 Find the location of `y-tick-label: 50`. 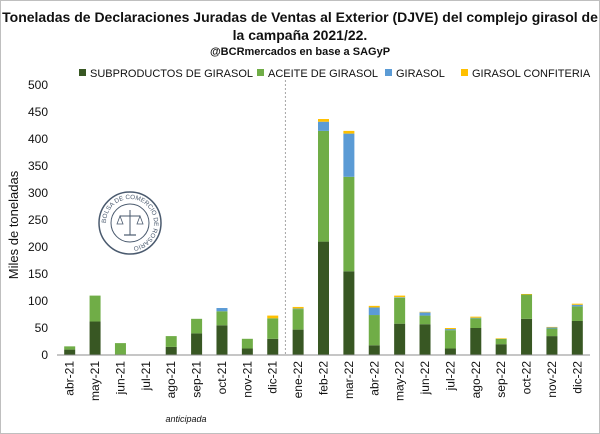

y-tick-label: 50 is located at coordinates (42, 328).